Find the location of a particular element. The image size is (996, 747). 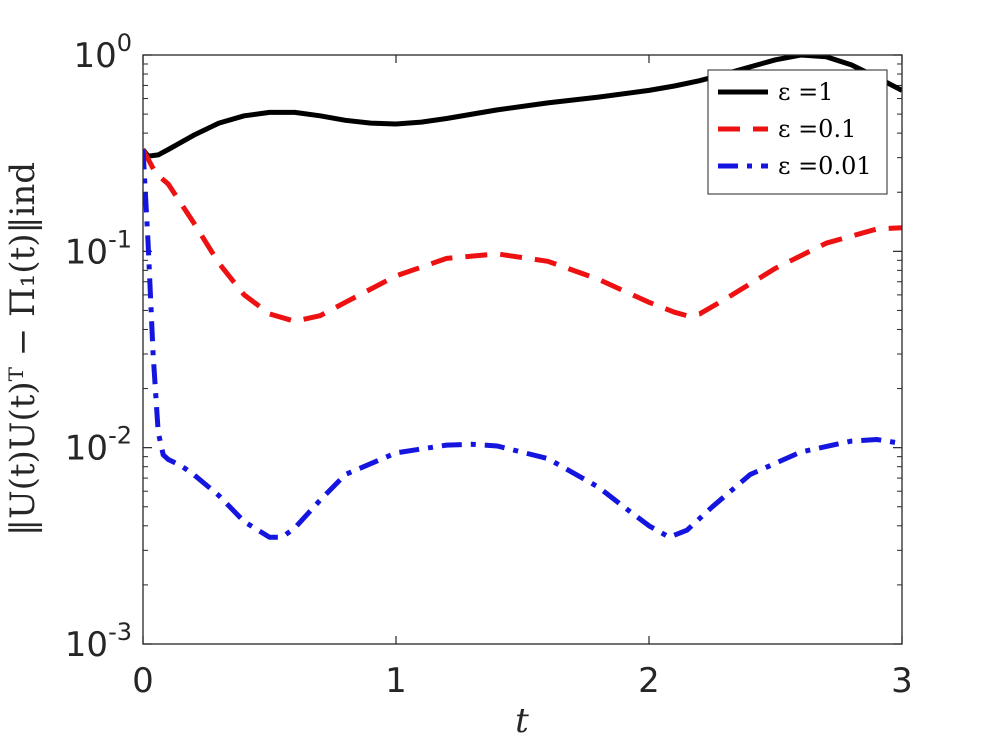

y-tick-label: 10⁻² is located at coordinates (98, 445).